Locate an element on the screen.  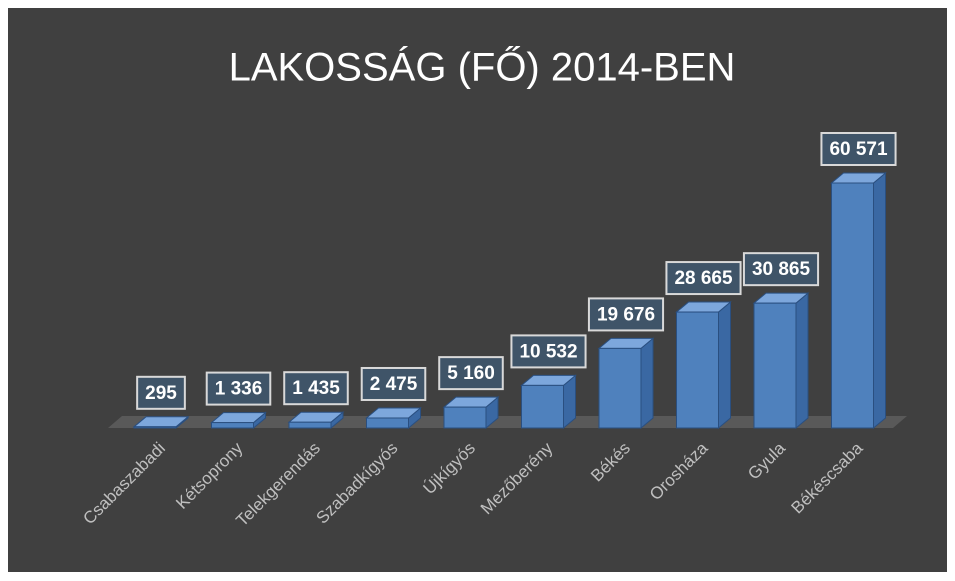
value-label: 28 665 is located at coordinates (703, 278).